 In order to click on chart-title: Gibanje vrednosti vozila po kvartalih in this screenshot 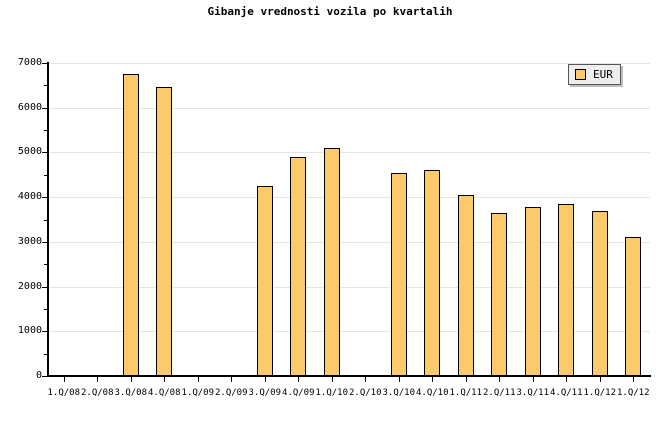, I will do `click(330, 11)`.